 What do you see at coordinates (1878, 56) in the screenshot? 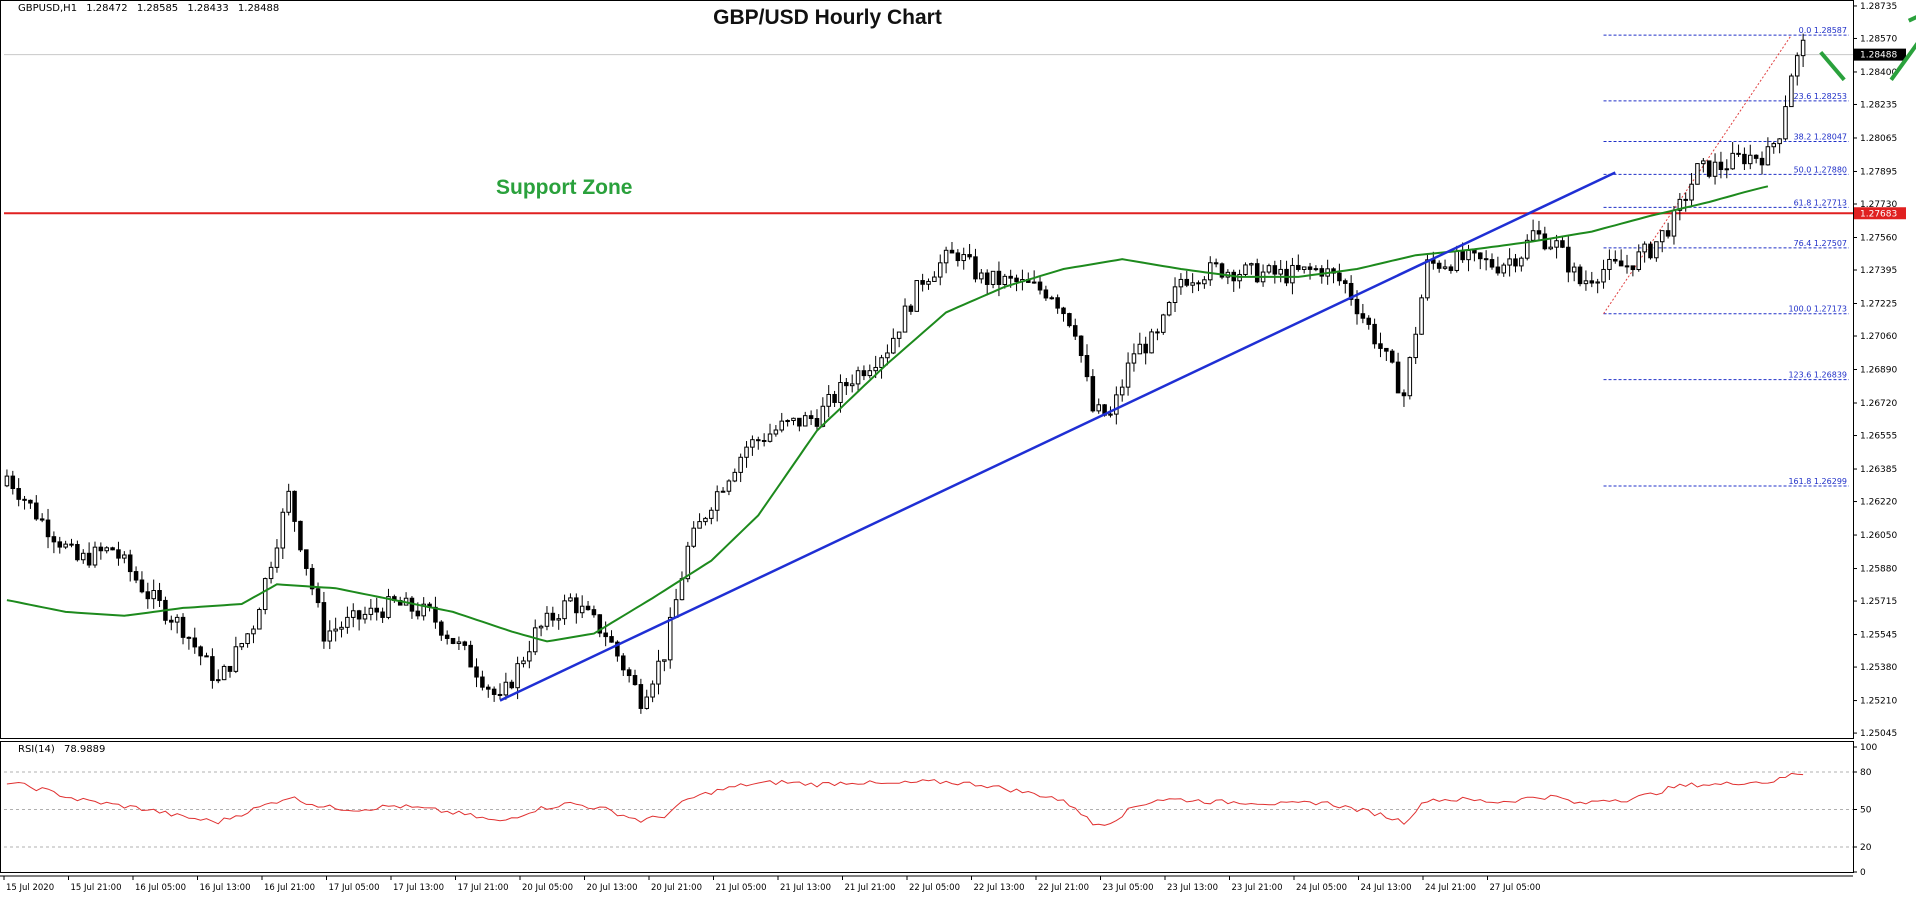
I see `current-price-label: 1.28488` at bounding box center [1878, 56].